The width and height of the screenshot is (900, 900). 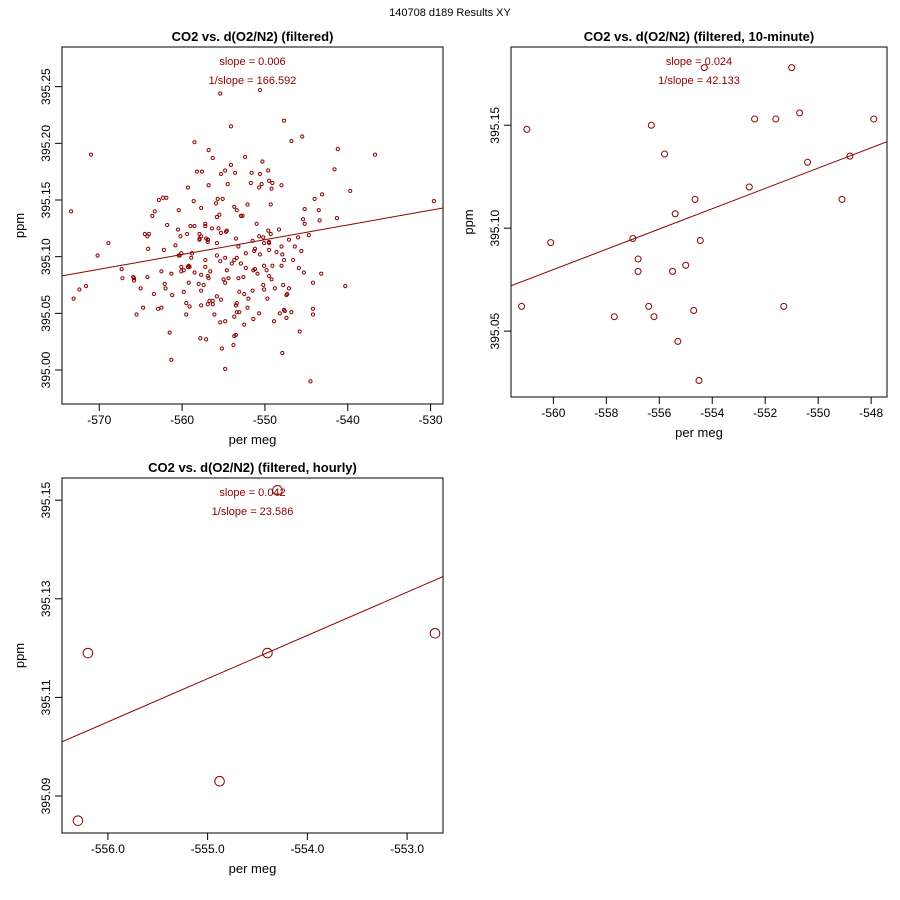 I want to click on x-tick-label: -552, so click(x=765, y=413).